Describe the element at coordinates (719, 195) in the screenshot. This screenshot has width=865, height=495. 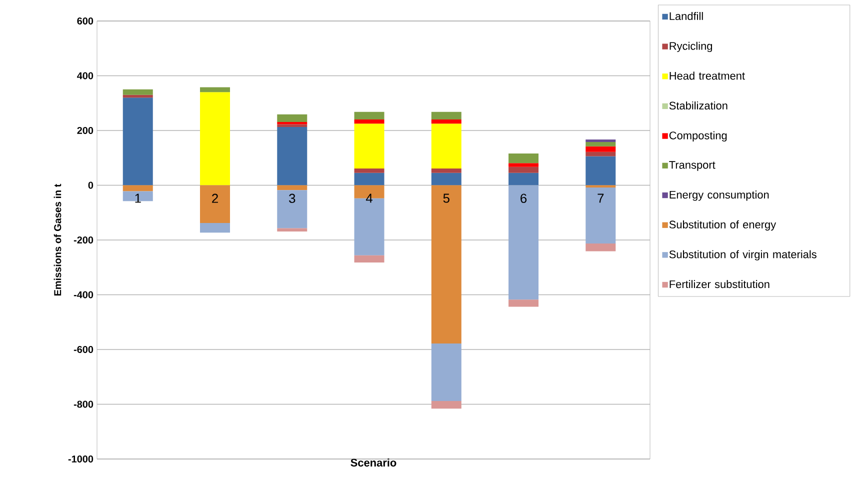
I see `legend-label: Energy consumption` at that location.